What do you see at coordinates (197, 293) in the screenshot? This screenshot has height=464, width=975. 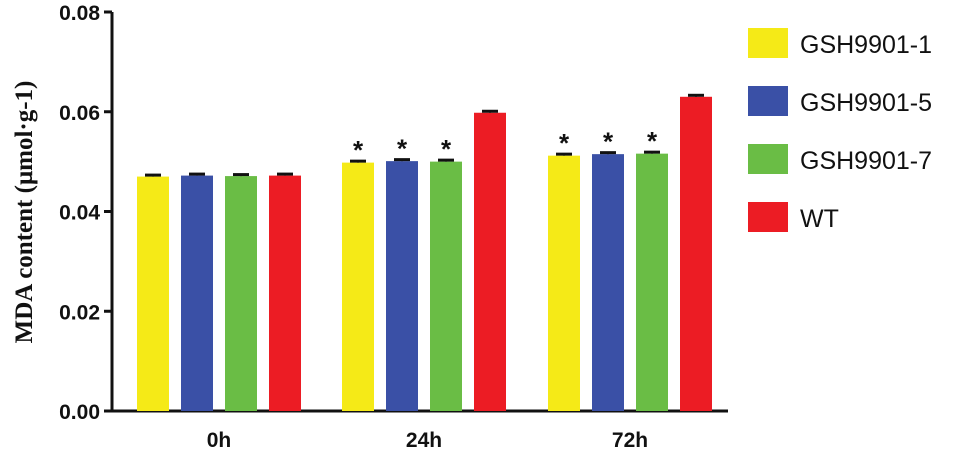 I see `bar-gsh9901-5-0h` at bounding box center [197, 293].